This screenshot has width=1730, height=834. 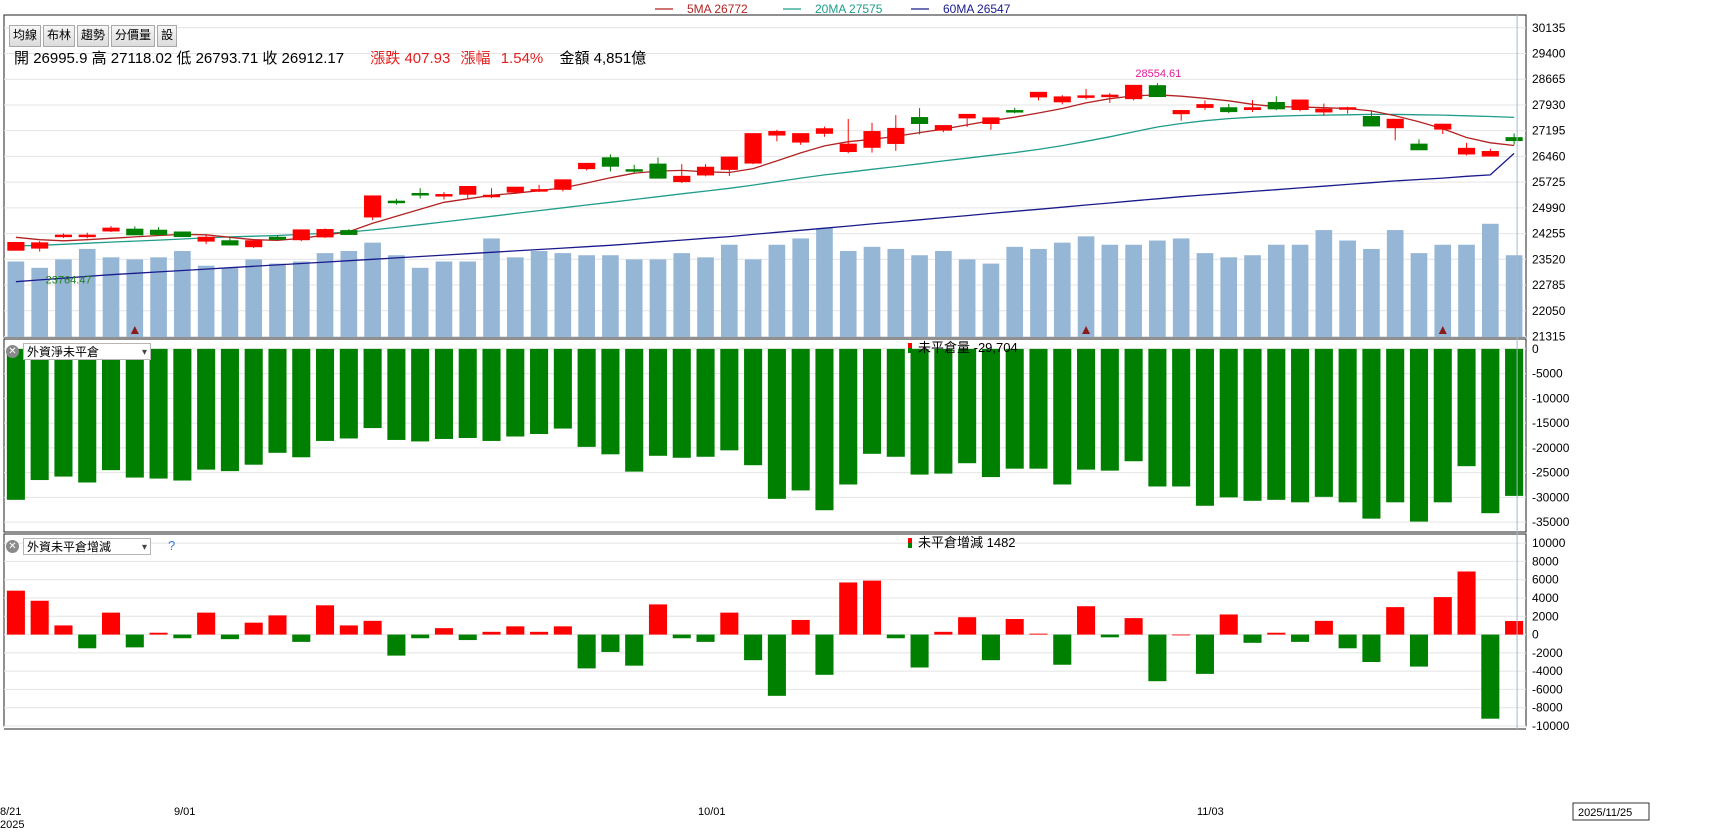 What do you see at coordinates (1549, 336) in the screenshot?
I see `price-tick-label: 21315` at bounding box center [1549, 336].